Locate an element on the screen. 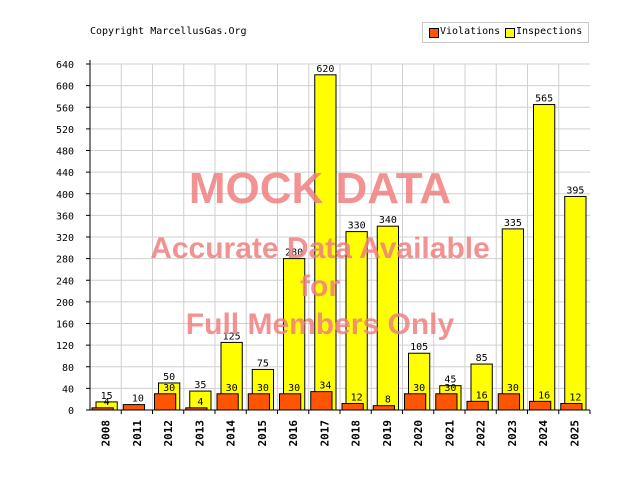 The height and width of the screenshot is (500, 640). data-label-inspections: 75 is located at coordinates (263, 363).